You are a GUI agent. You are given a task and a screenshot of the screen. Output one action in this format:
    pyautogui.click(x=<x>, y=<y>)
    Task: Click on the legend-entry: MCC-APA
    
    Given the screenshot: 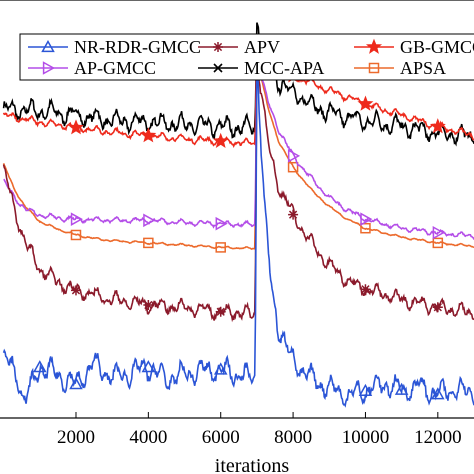 What is the action you would take?
    pyautogui.click(x=261, y=68)
    